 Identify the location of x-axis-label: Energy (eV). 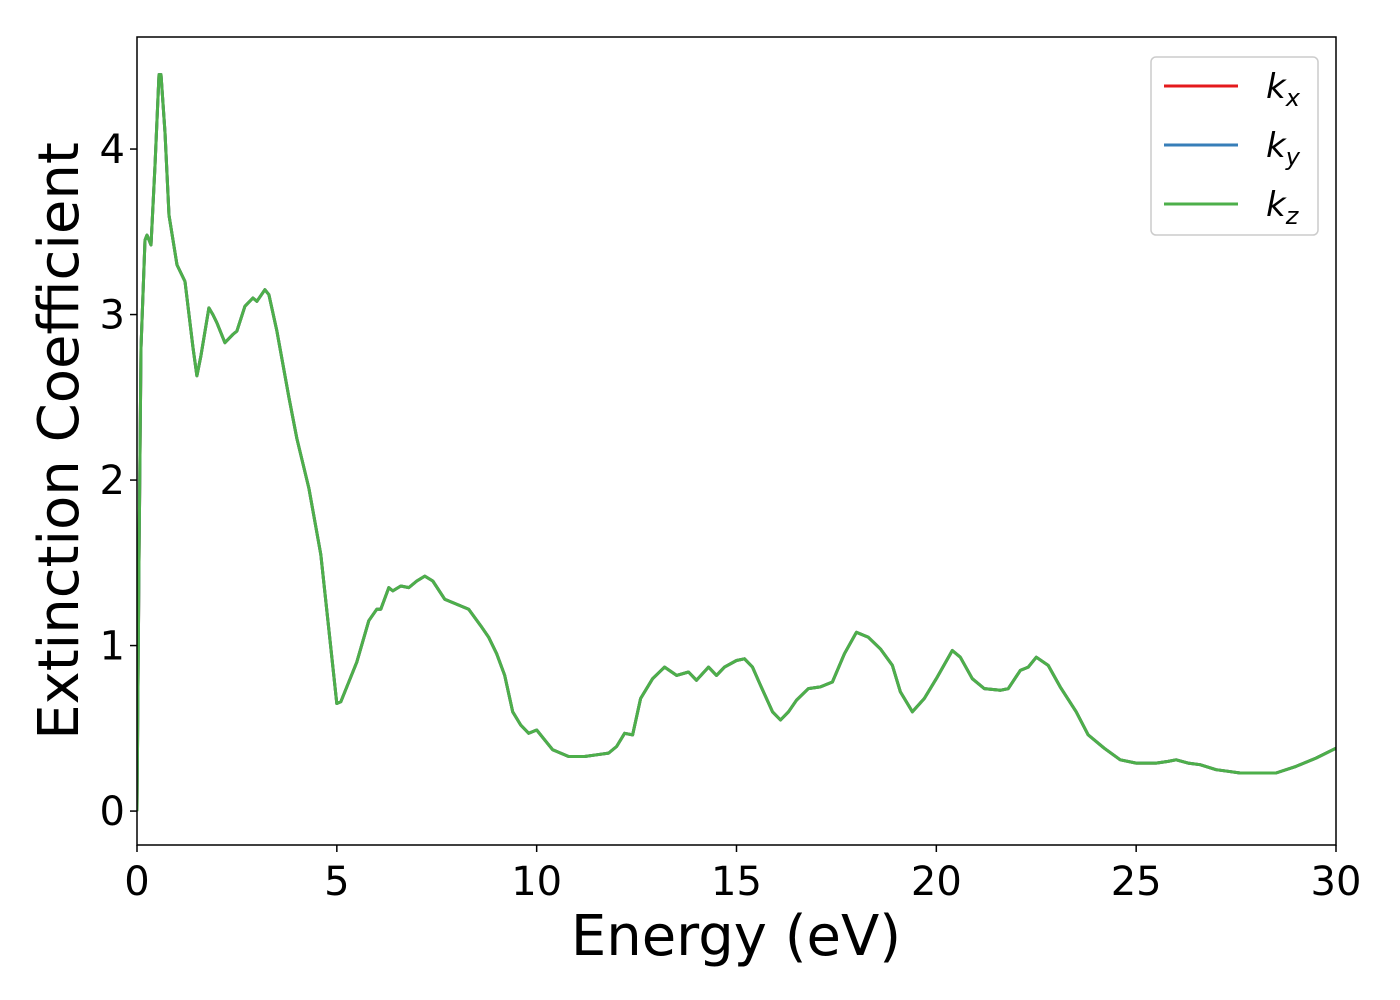
(736, 936).